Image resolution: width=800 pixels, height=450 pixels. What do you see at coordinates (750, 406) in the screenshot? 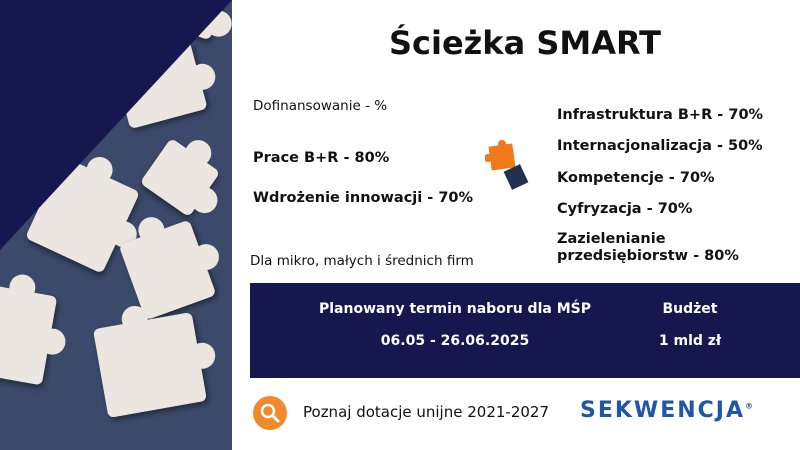
I see `registered-mark: ®` at bounding box center [750, 406].